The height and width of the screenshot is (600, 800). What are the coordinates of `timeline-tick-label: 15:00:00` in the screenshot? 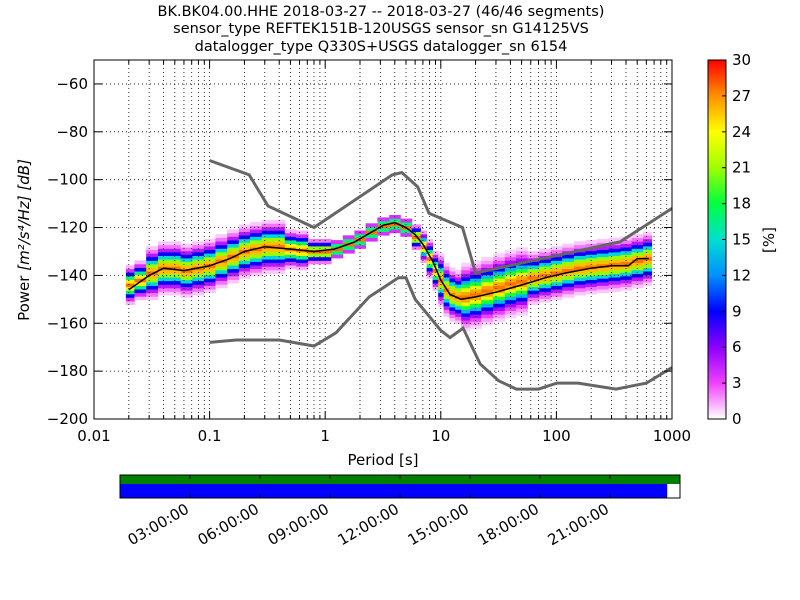 It's located at (438, 524).